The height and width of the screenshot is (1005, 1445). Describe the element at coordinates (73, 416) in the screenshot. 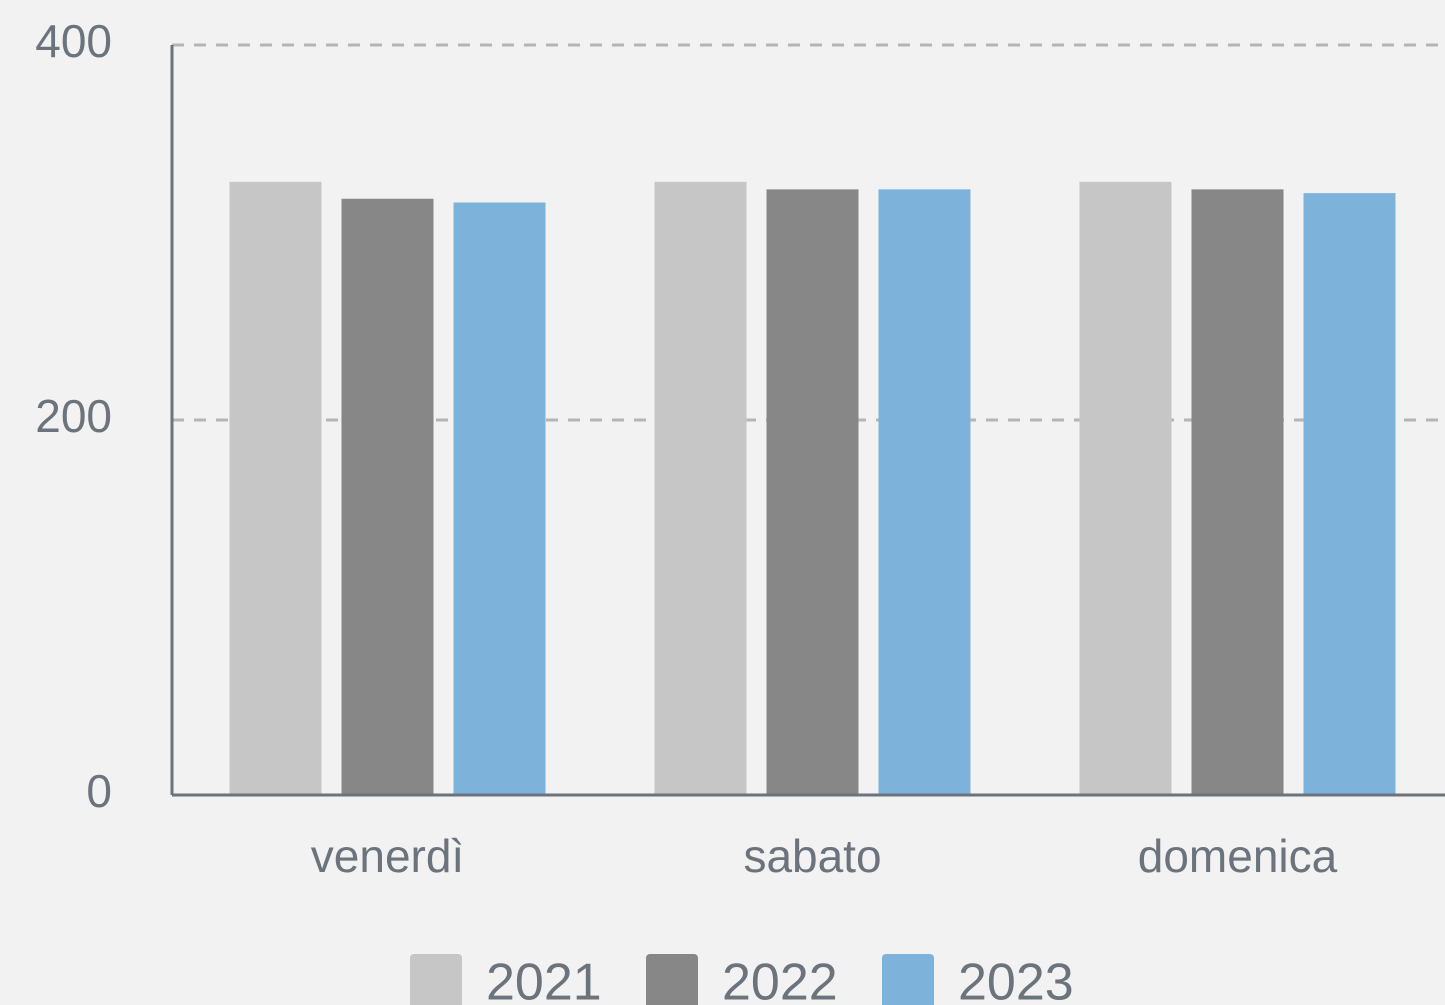

I see `y-tick-label: 200` at that location.